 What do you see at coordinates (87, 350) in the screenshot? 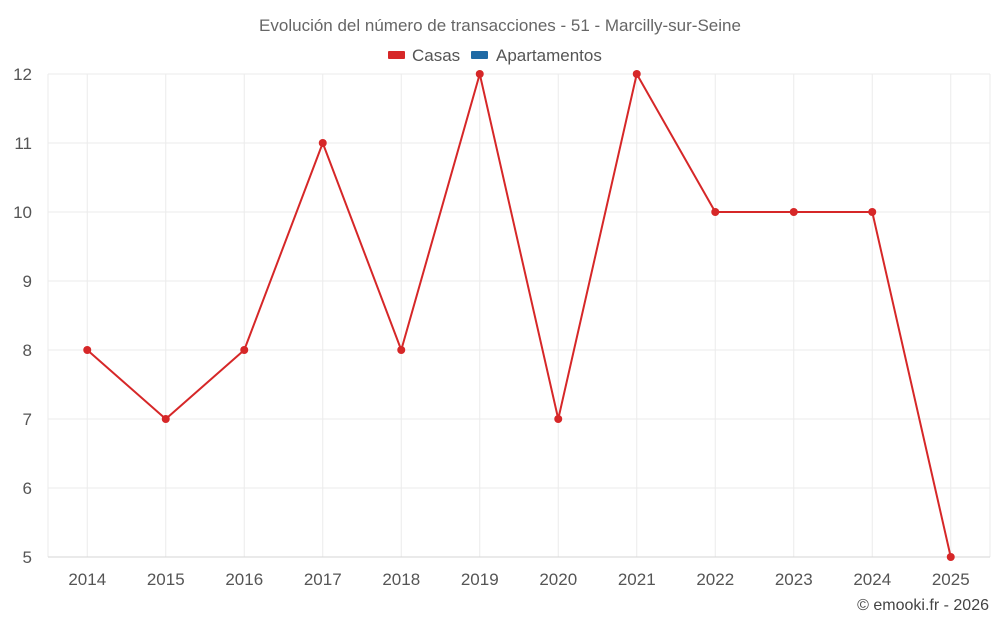
I see `data-point-casas-2014` at bounding box center [87, 350].